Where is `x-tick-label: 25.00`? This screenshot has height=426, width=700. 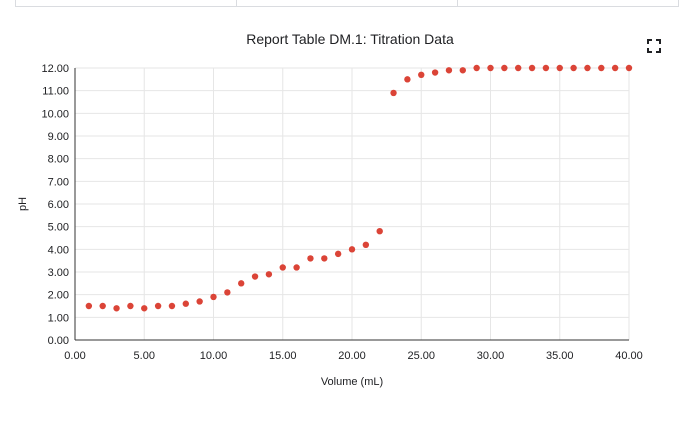 x-tick-label: 25.00 is located at coordinates (421, 356).